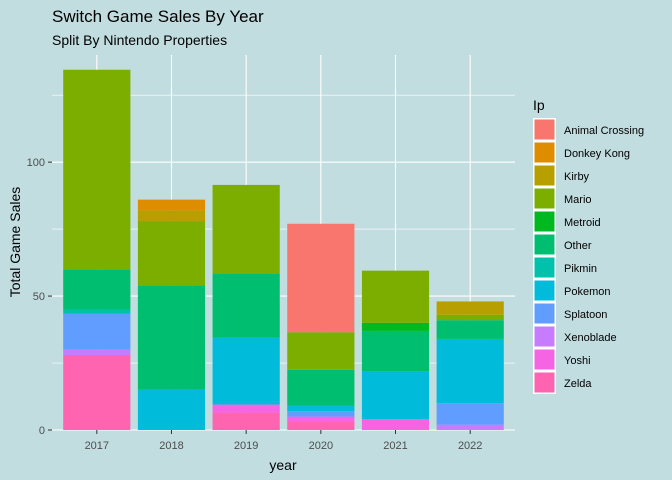  I want to click on bar-2019-mario, so click(246, 229).